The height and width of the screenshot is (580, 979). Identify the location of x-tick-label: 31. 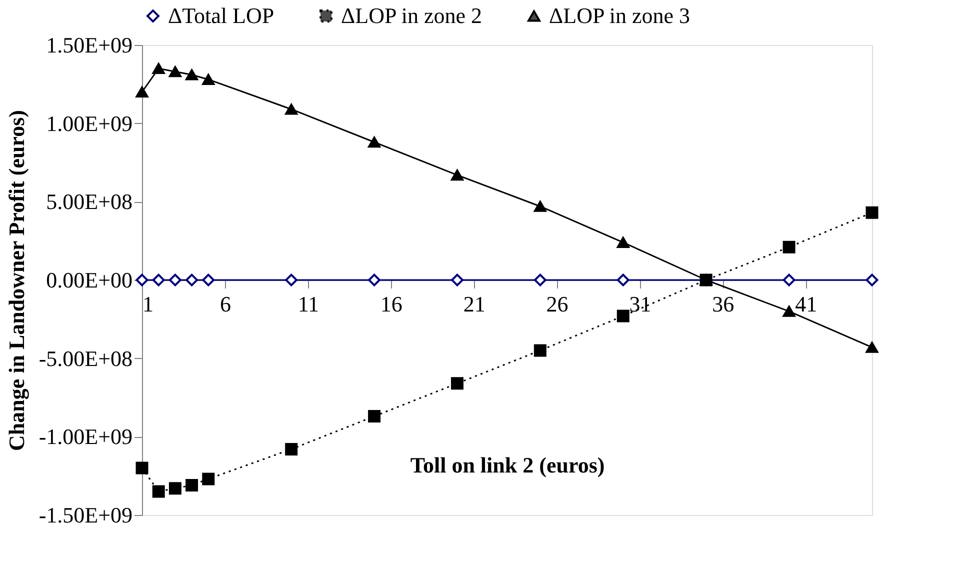
(640, 304).